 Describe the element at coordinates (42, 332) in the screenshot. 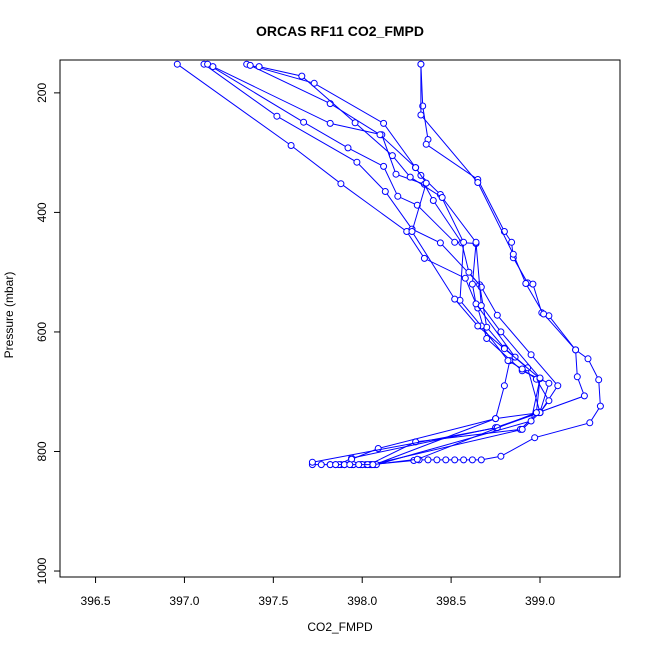

I see `y-tick-label: 600` at that location.